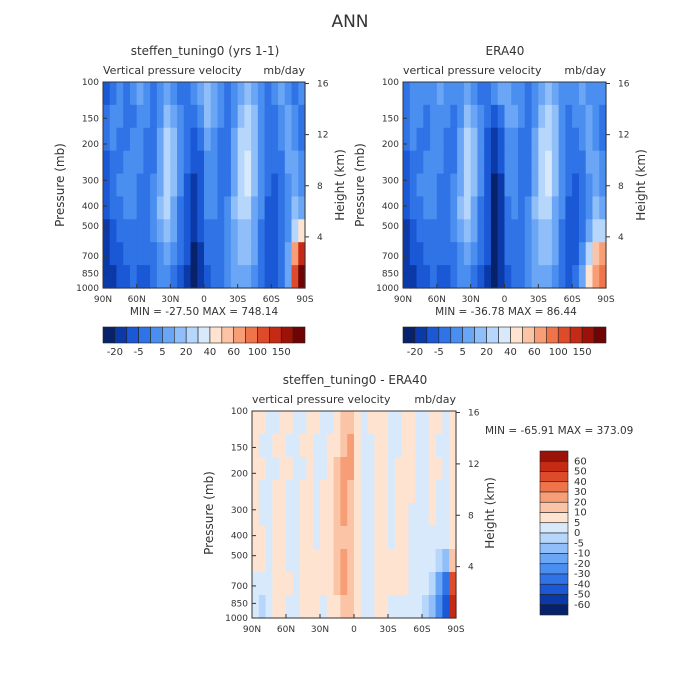 Image resolution: width=700 pixels, height=700 pixels. I want to click on colorbar-label: 40, so click(210, 352).